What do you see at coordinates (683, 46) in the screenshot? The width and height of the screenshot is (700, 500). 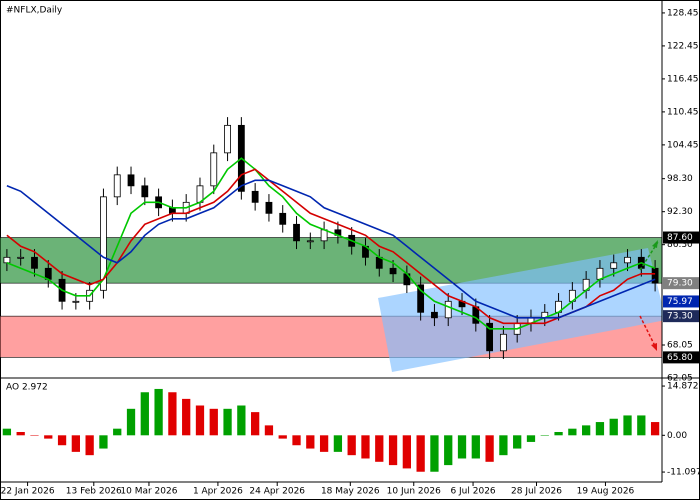 I see `y-tick-label: 122.45` at bounding box center [683, 46].